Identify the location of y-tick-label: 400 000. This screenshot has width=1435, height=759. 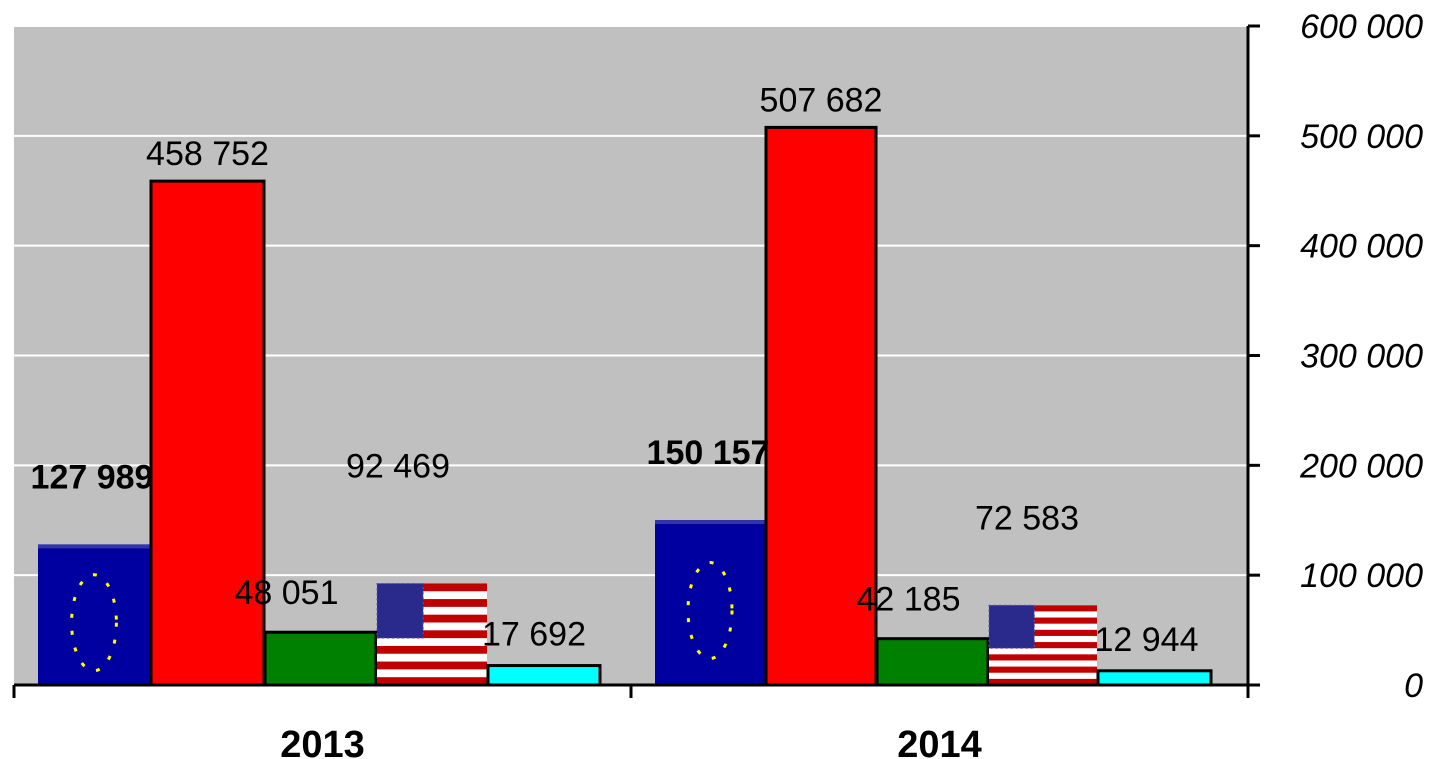
(1361, 247).